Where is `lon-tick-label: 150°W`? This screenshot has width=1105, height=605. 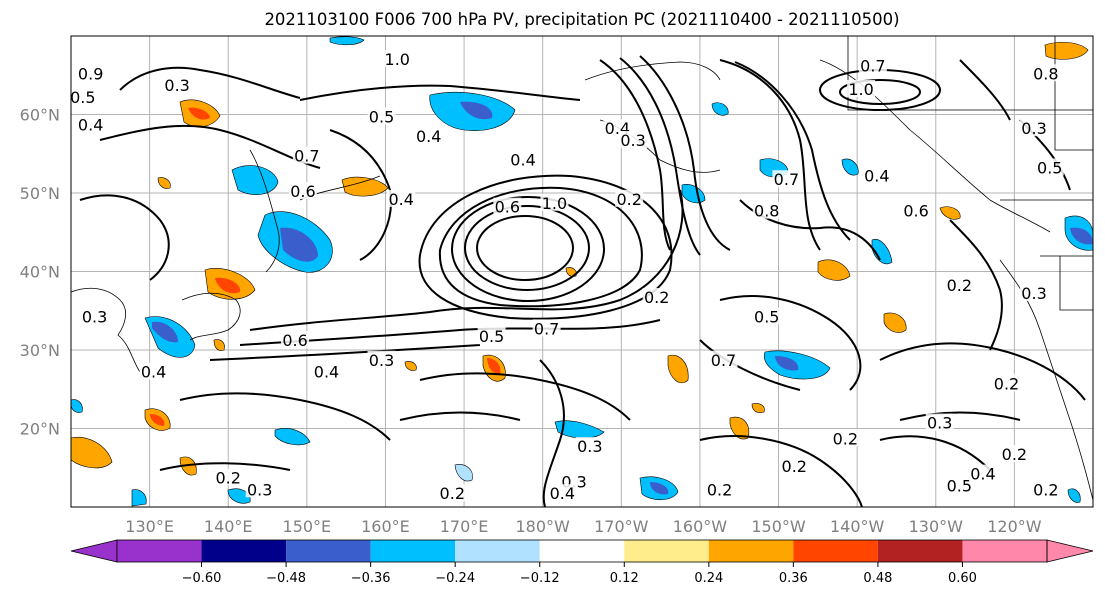 lon-tick-label: 150°W is located at coordinates (778, 526).